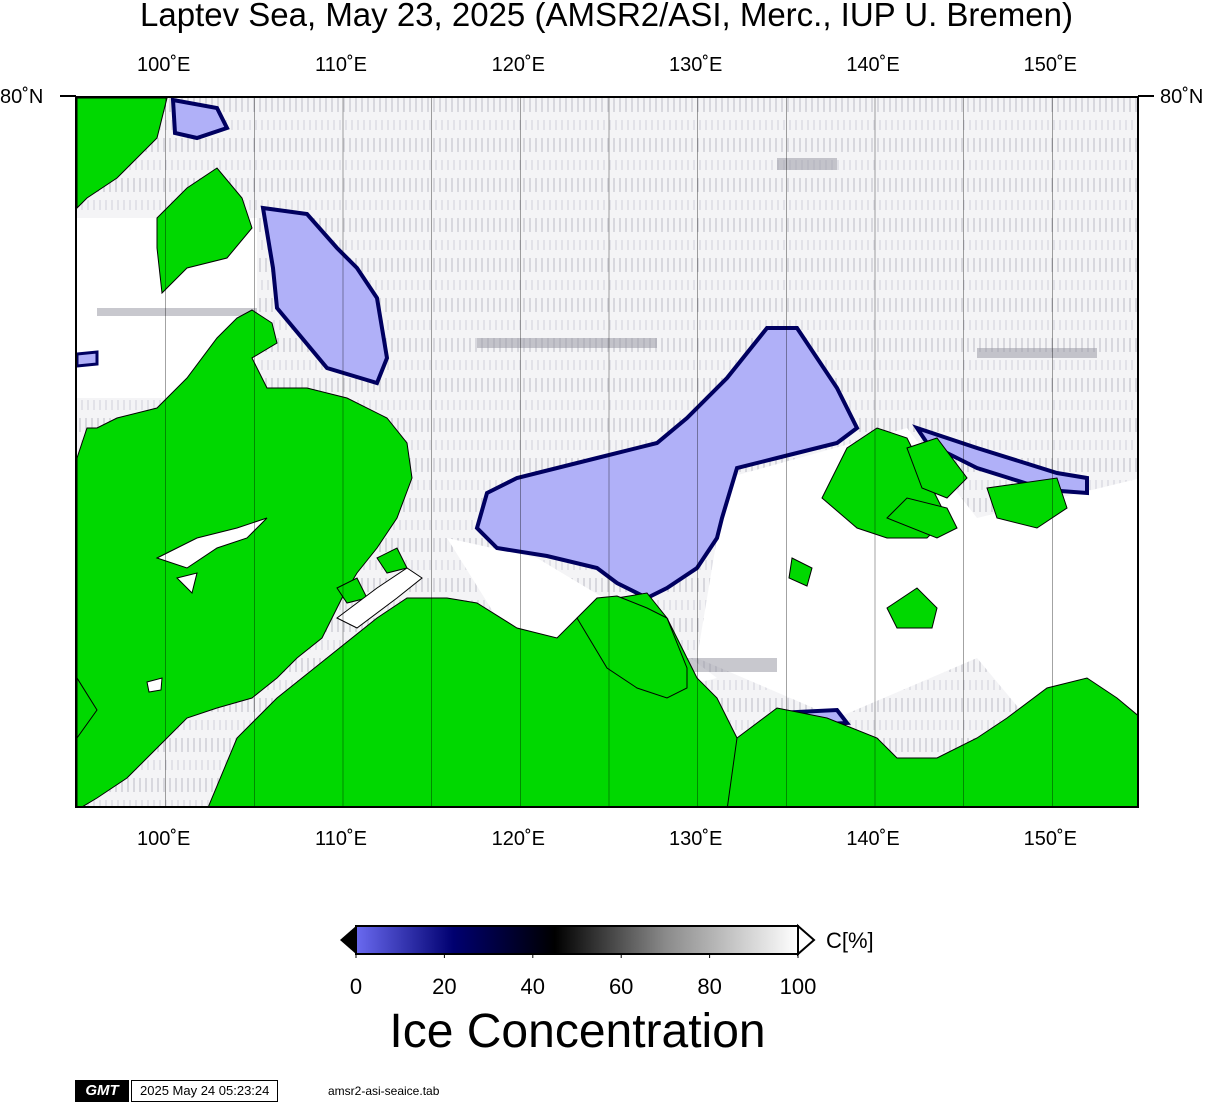  What do you see at coordinates (695, 839) in the screenshot?
I see `lon-label-bottom: 130˚E` at bounding box center [695, 839].